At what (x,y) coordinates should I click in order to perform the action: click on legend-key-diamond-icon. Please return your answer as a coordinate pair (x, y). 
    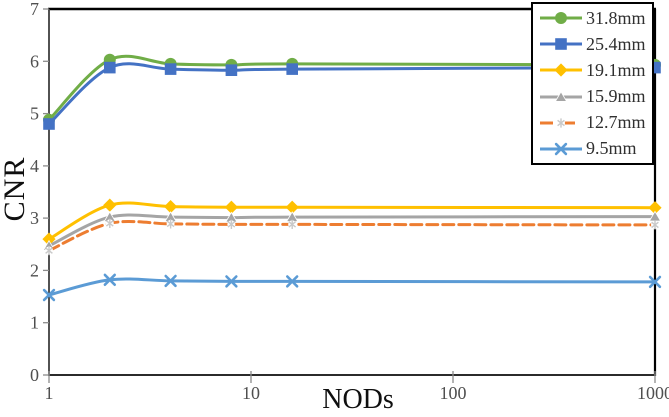
    Looking at the image, I should click on (561, 70).